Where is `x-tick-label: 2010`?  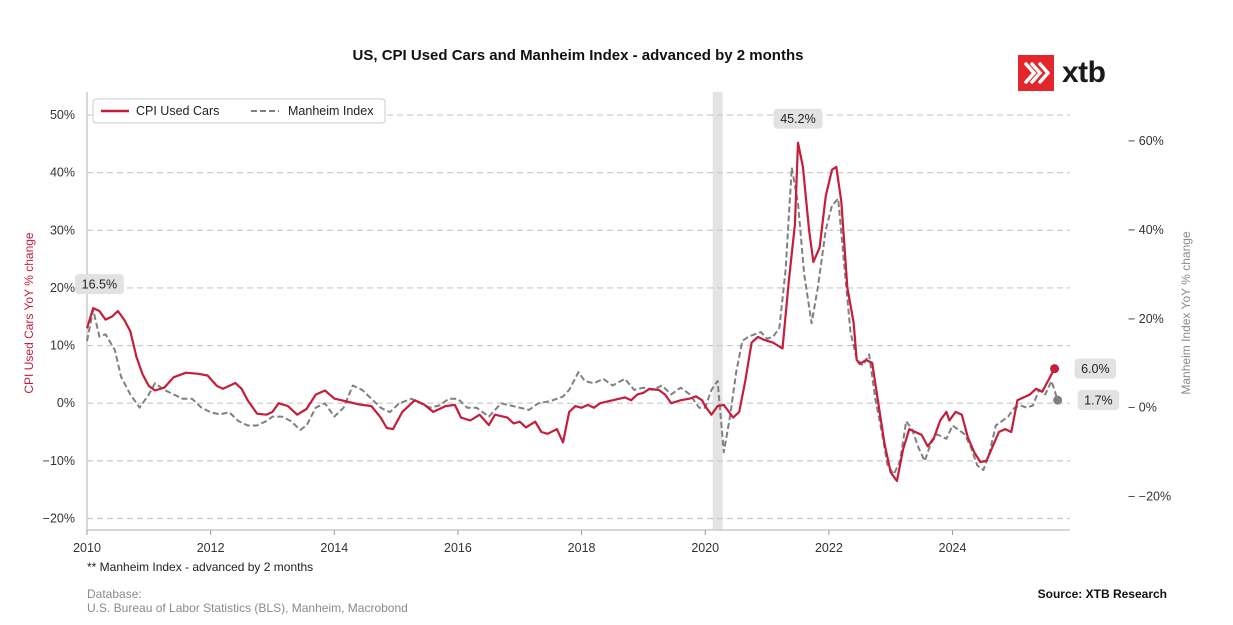
x-tick-label: 2010 is located at coordinates (87, 548).